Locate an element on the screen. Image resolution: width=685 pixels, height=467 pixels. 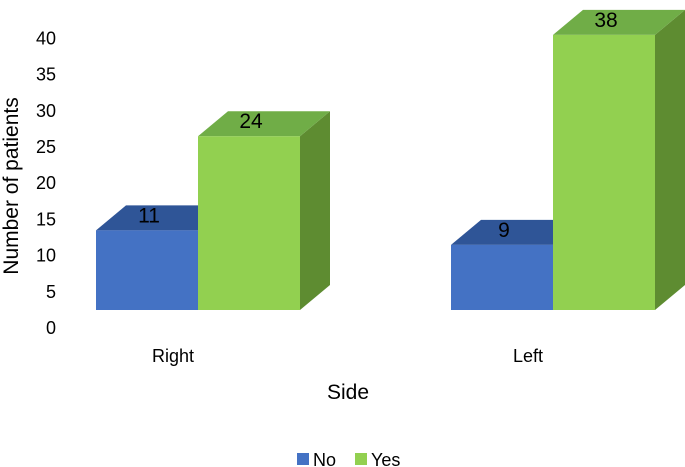
y-tick-label: 0 is located at coordinates (51, 328).